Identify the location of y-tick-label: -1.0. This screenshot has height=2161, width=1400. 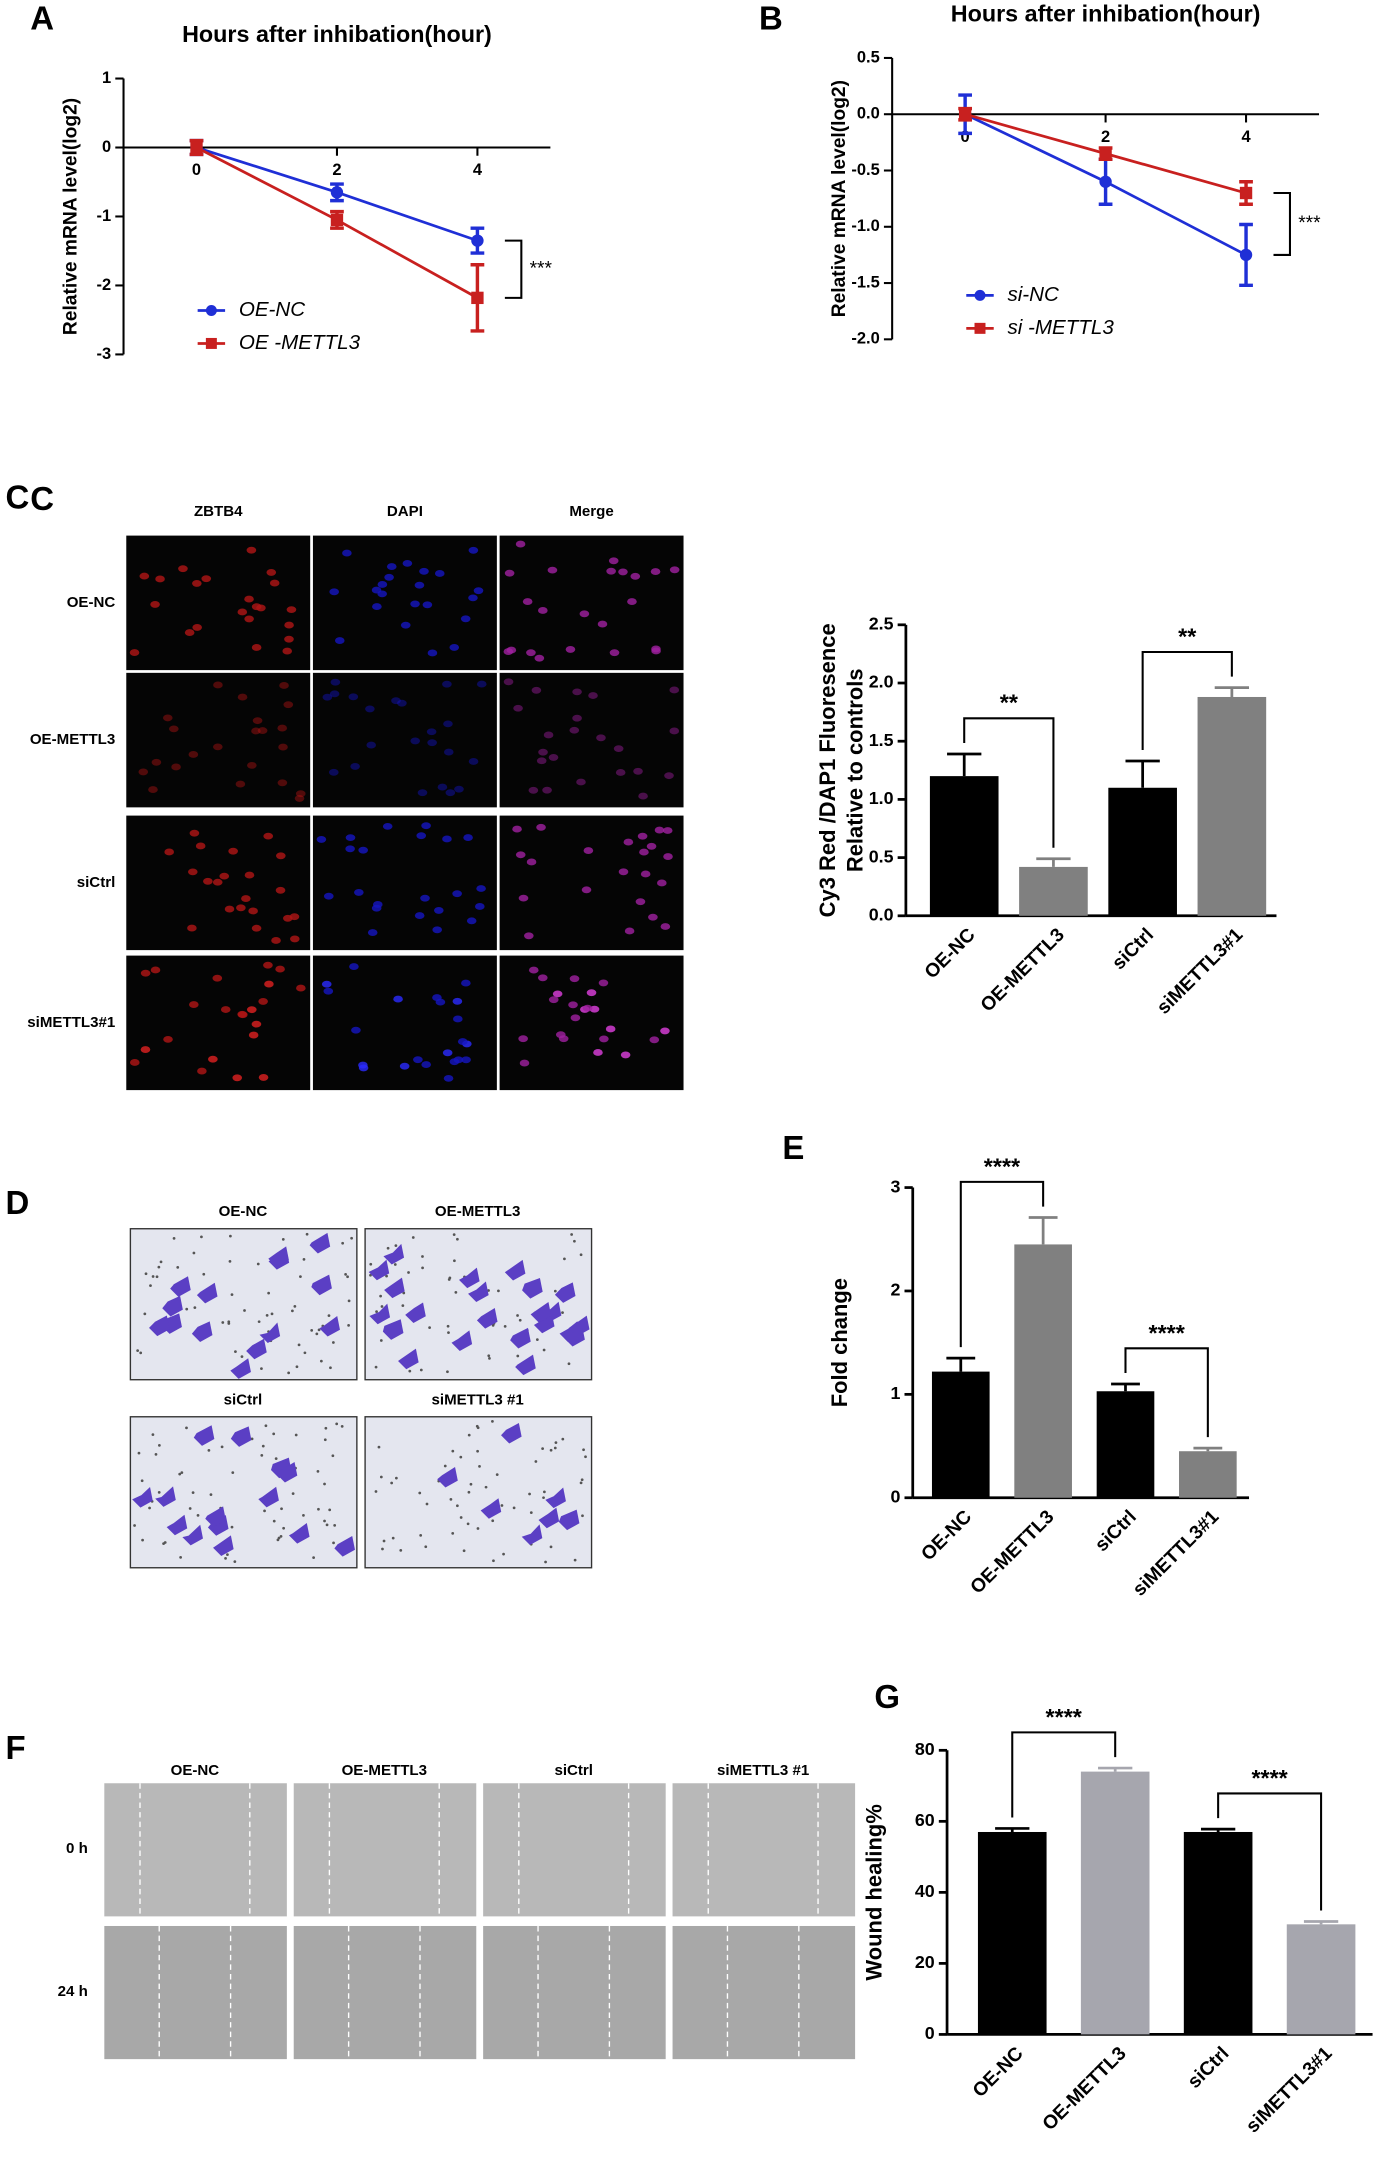
(865, 226).